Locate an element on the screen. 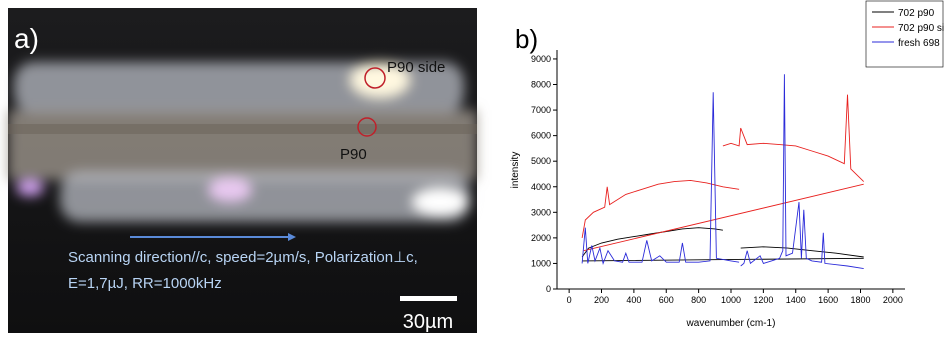 This screenshot has width=944, height=338. y-tick-label: 7000 is located at coordinates (541, 110).